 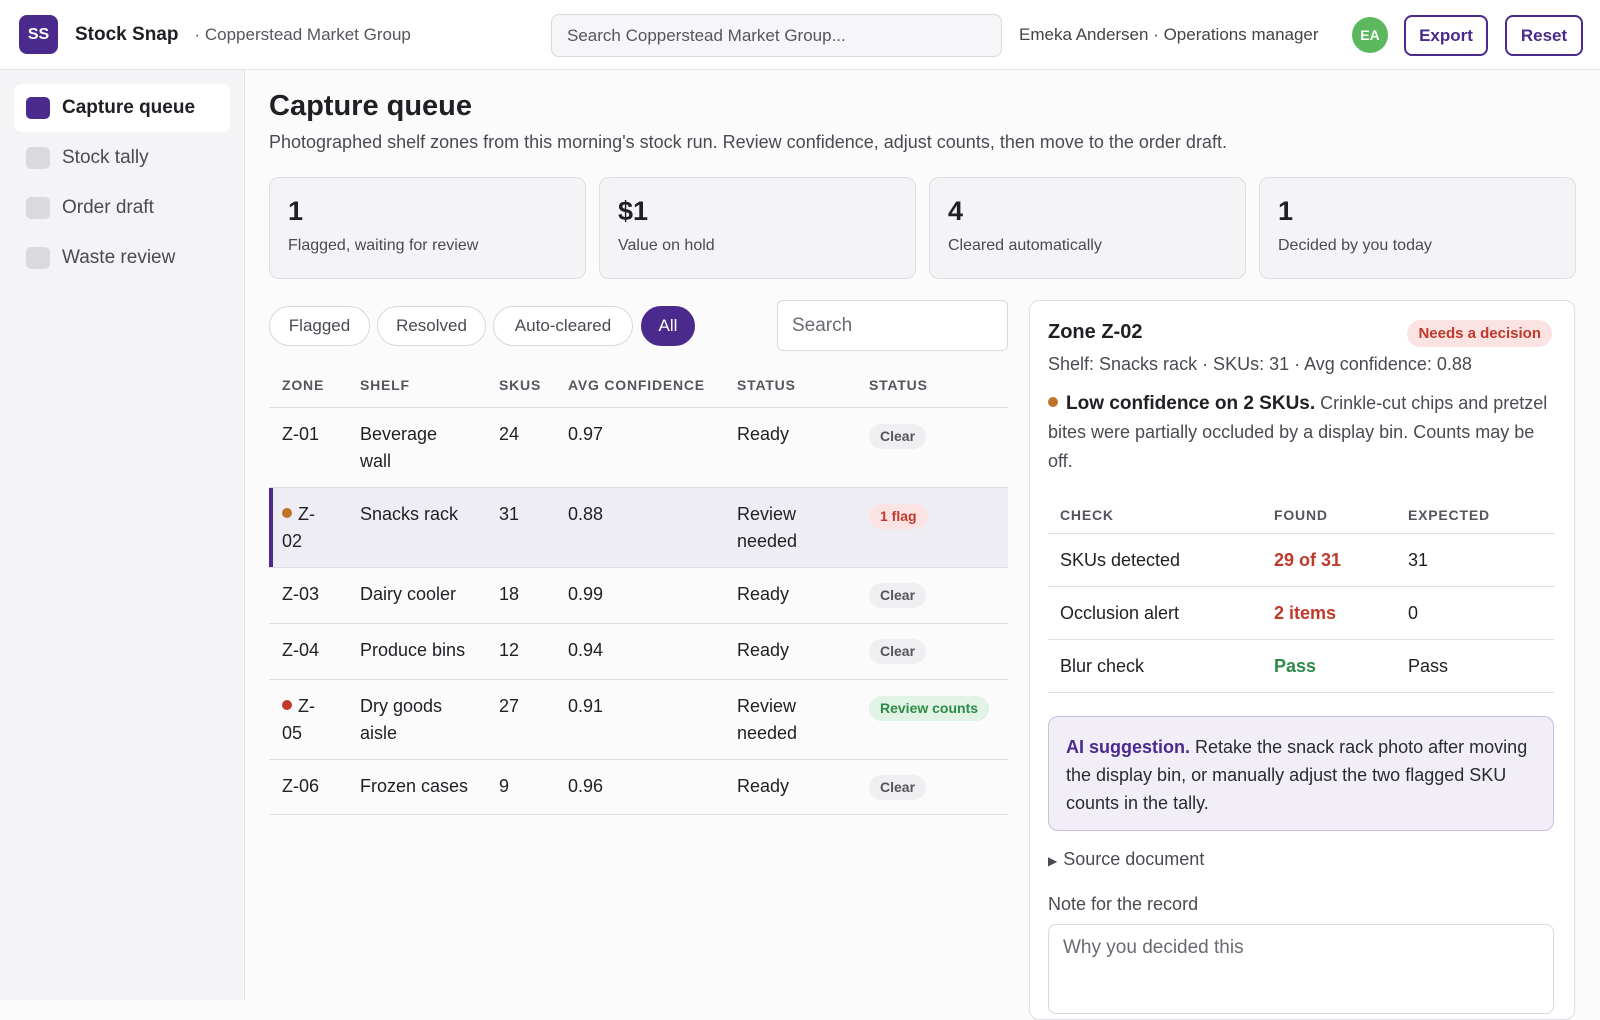 What do you see at coordinates (898, 516) in the screenshot?
I see `status-badge: 1 flag` at bounding box center [898, 516].